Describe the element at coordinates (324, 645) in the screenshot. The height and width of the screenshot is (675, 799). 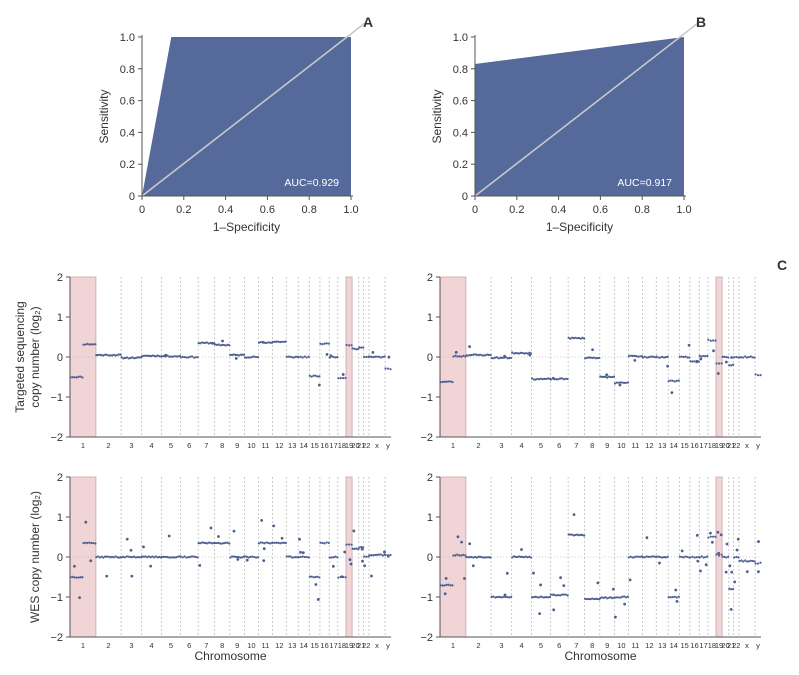
I see `chromosome-tick-label: 16` at that location.